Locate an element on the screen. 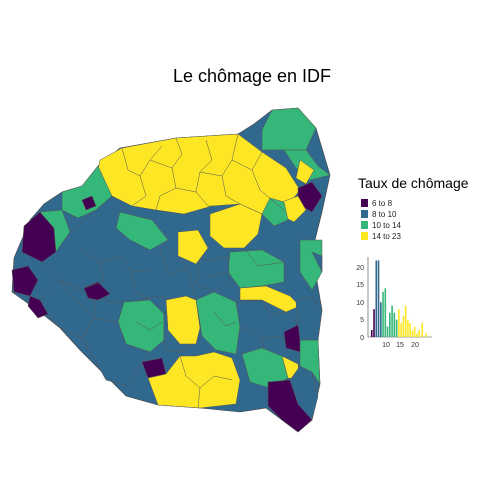 This screenshot has width=504, height=504. histogram-bars is located at coordinates (398, 298).